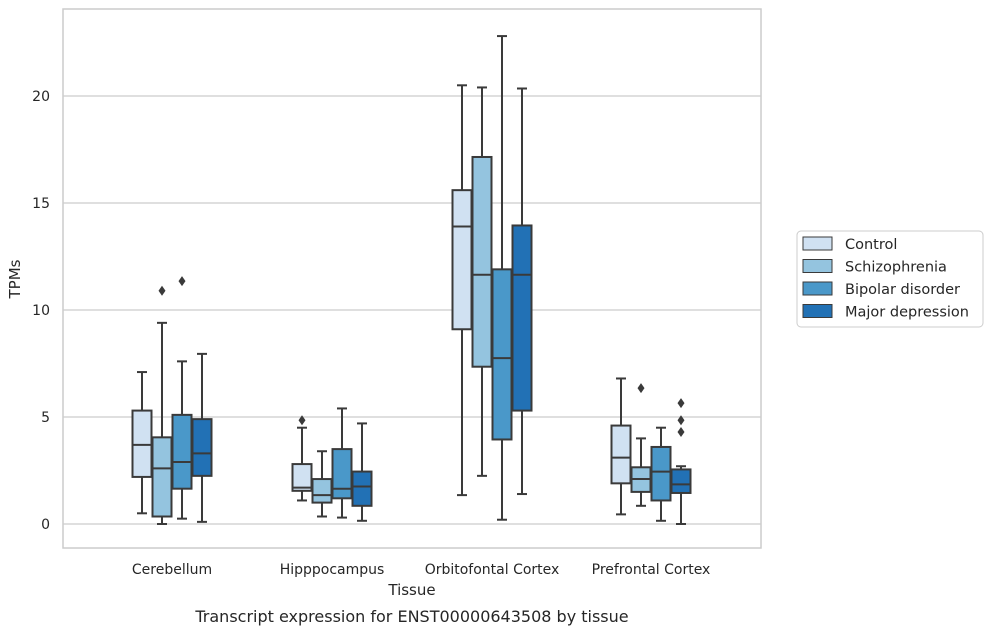  Describe the element at coordinates (896, 268) in the screenshot. I see `legend-entry-label: Schizophrenia` at that location.